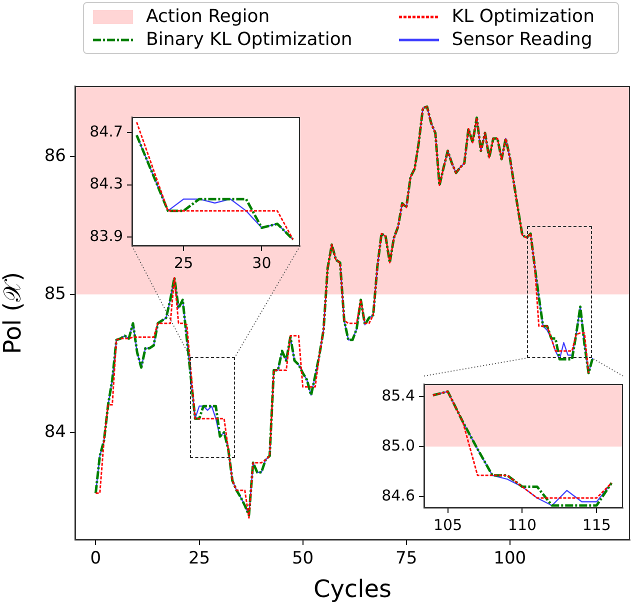 The width and height of the screenshot is (636, 605). I want to click on x-tick-label: 0, so click(96, 558).